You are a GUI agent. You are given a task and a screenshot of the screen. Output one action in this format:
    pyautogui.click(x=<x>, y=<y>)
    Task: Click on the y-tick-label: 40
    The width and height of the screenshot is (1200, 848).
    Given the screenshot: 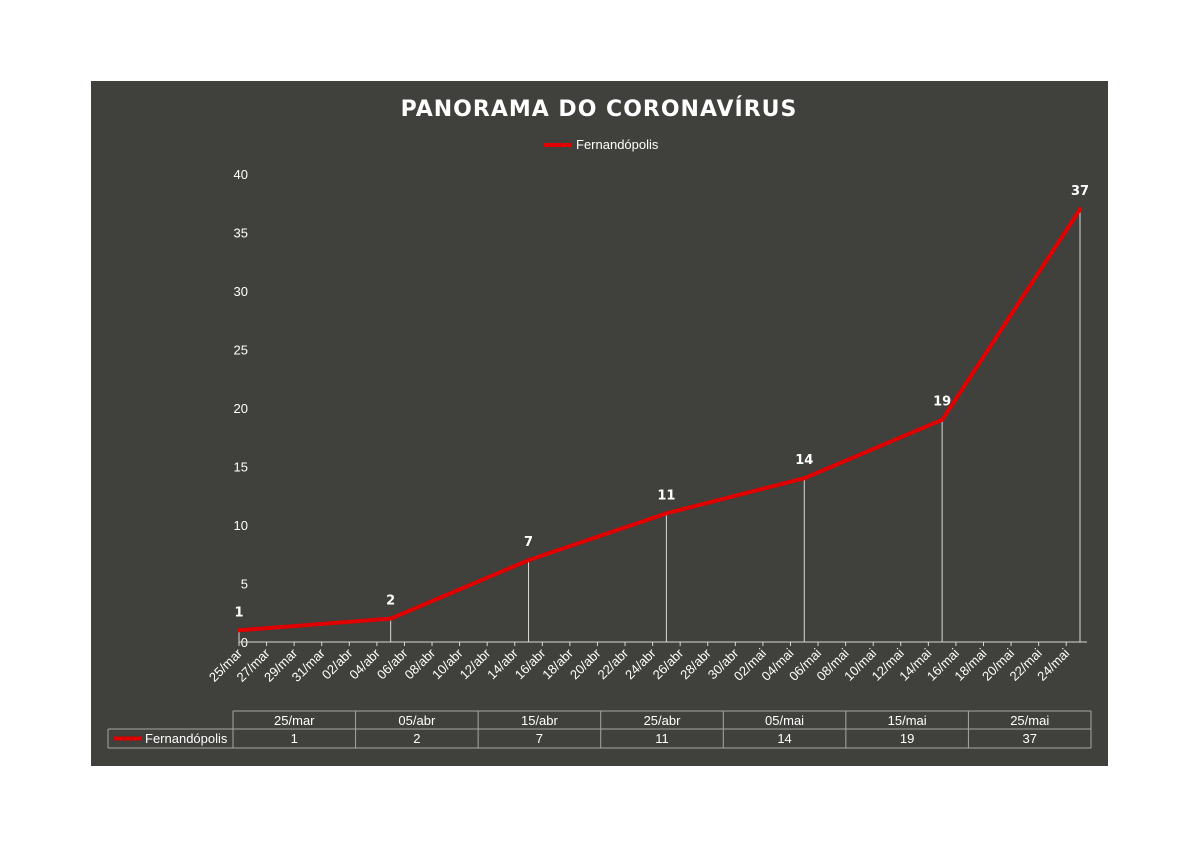 What is the action you would take?
    pyautogui.click(x=241, y=174)
    